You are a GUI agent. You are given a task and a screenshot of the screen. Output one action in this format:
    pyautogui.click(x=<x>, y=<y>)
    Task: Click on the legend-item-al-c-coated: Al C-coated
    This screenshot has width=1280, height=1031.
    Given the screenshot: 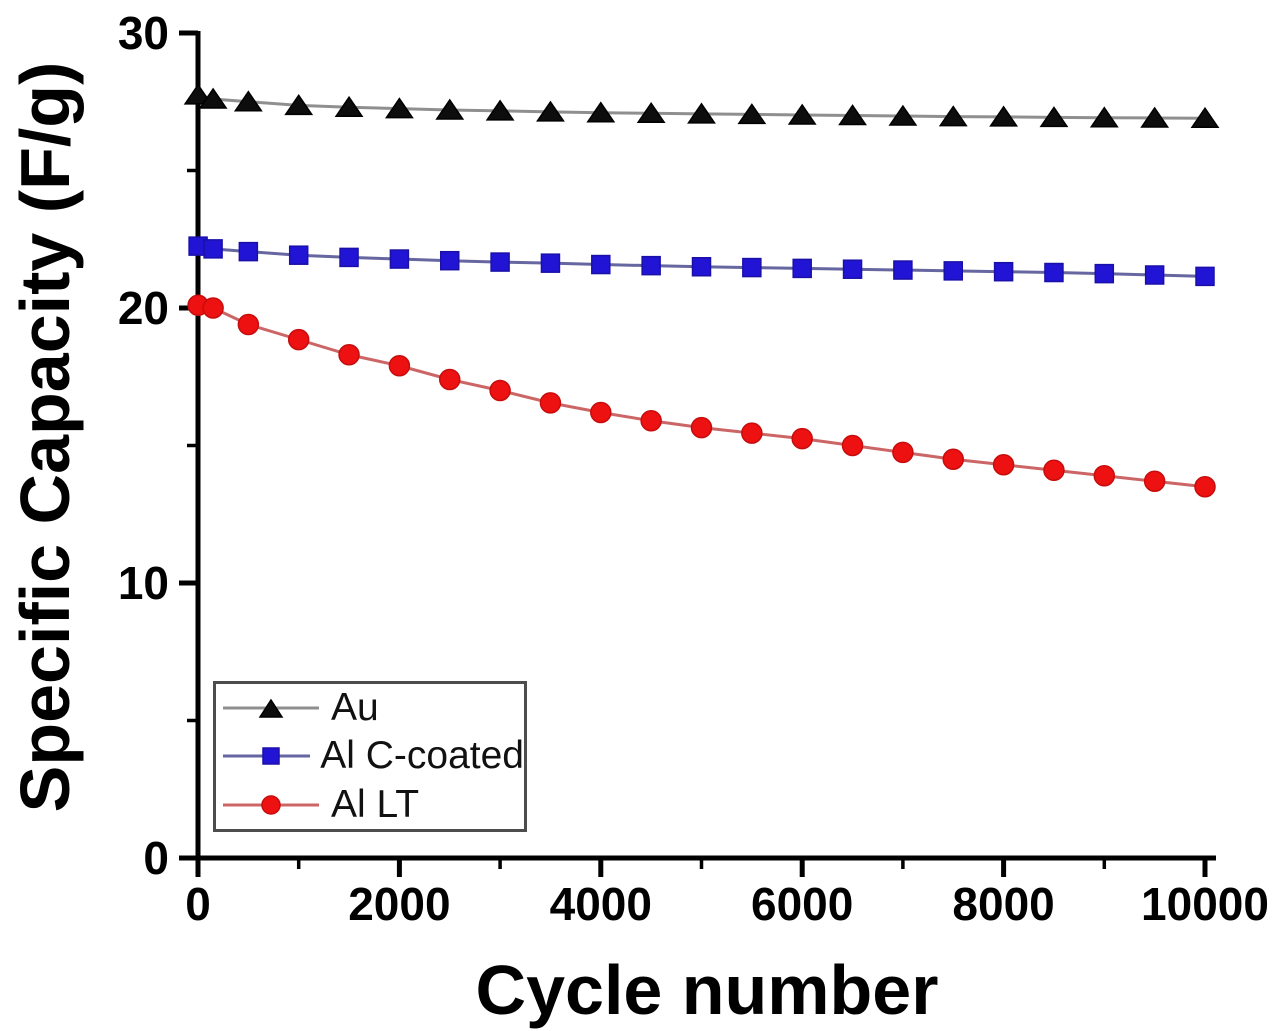 What is the action you would take?
    pyautogui.click(x=372, y=756)
    